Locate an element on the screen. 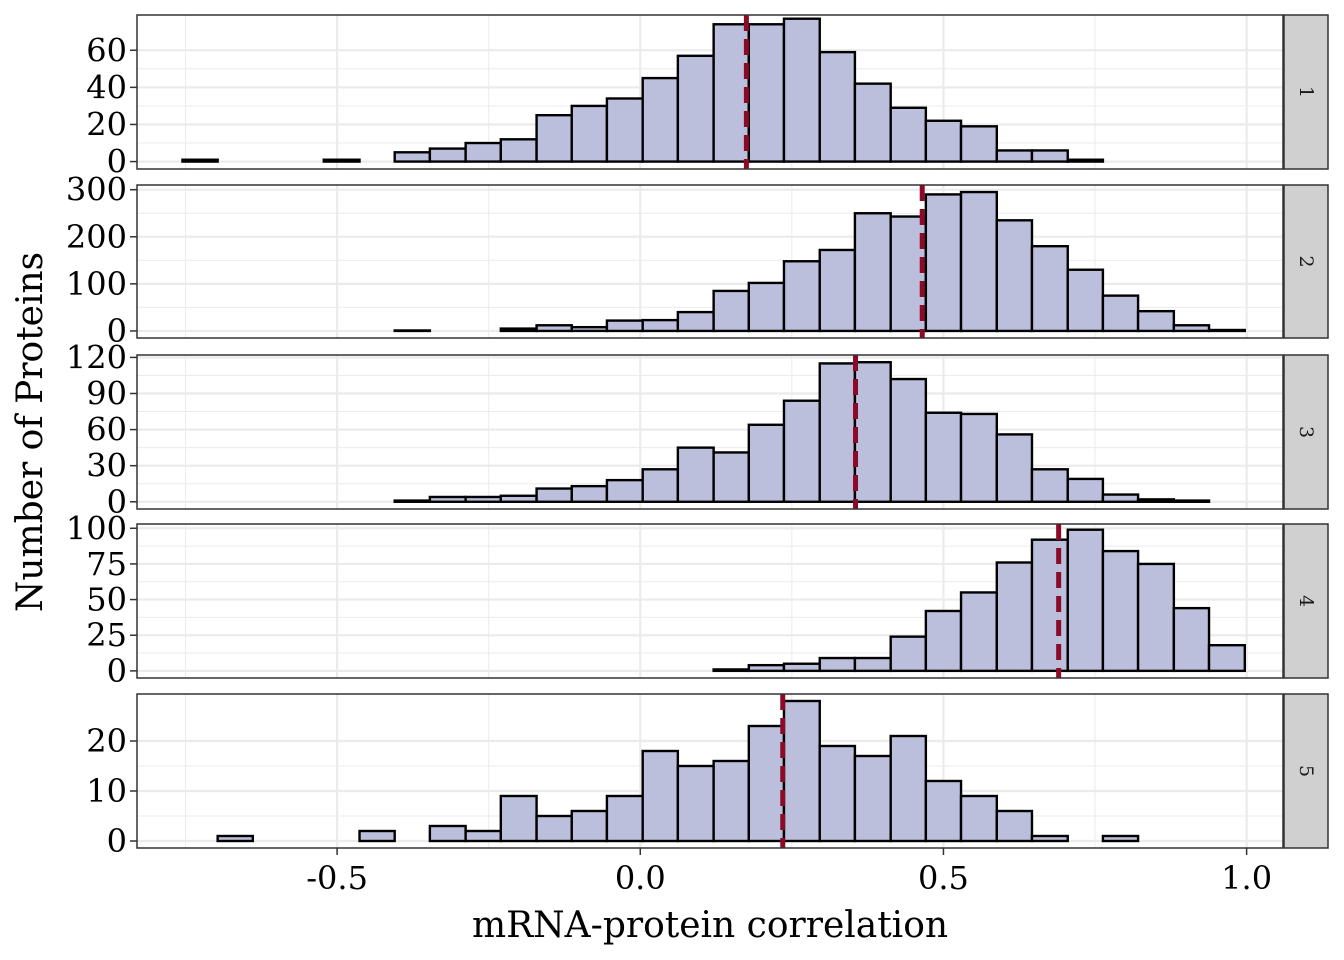 The height and width of the screenshot is (960, 1344). y-tick-label: 60 is located at coordinates (106, 430).